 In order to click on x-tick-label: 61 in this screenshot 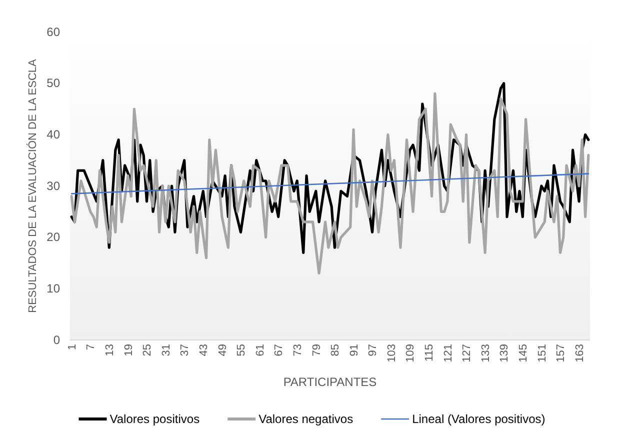, I will do `click(260, 350)`.